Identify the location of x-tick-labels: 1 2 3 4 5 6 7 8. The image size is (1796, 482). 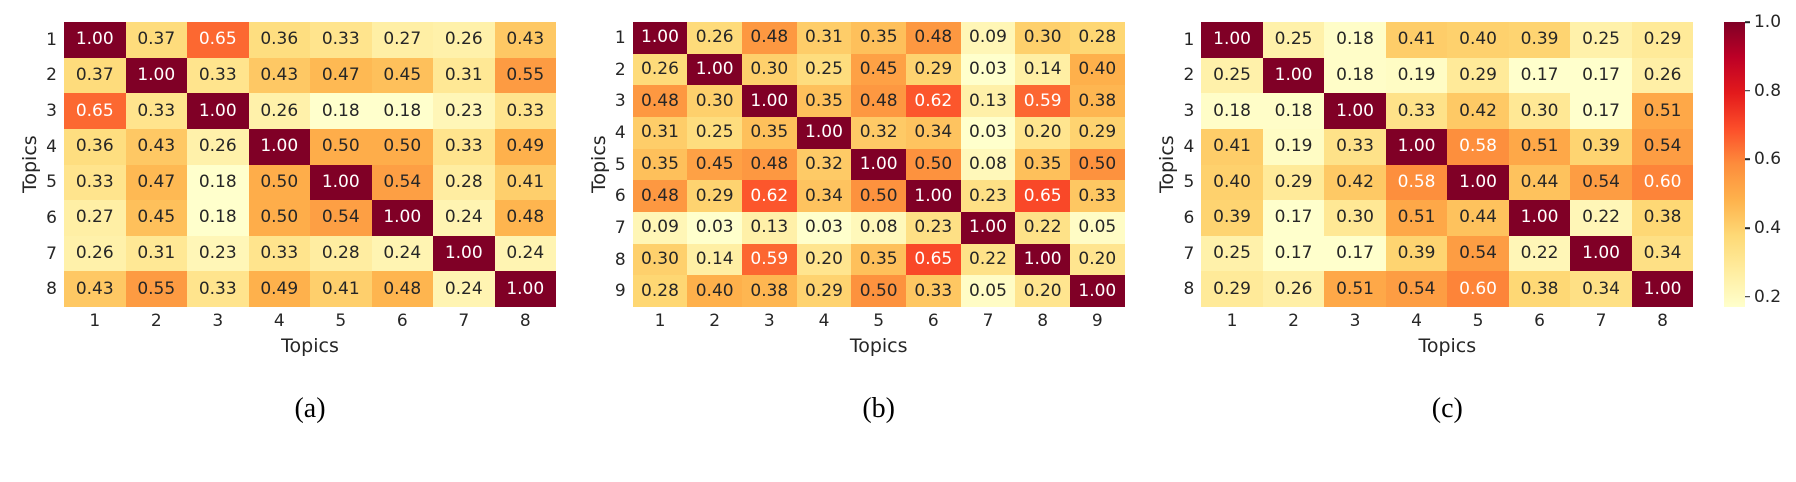
(310, 321).